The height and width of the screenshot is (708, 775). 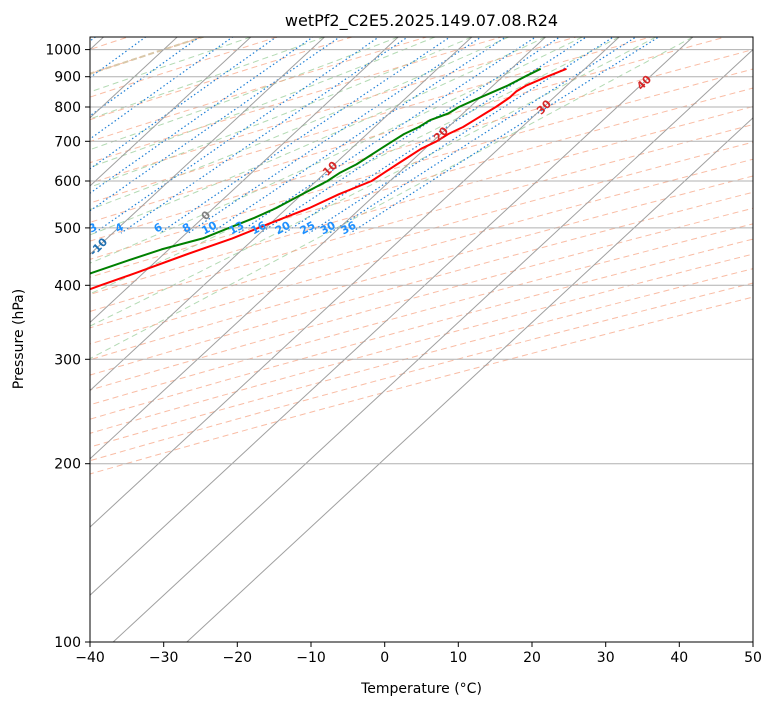 I want to click on x-tick-label: 50, so click(x=753, y=658).